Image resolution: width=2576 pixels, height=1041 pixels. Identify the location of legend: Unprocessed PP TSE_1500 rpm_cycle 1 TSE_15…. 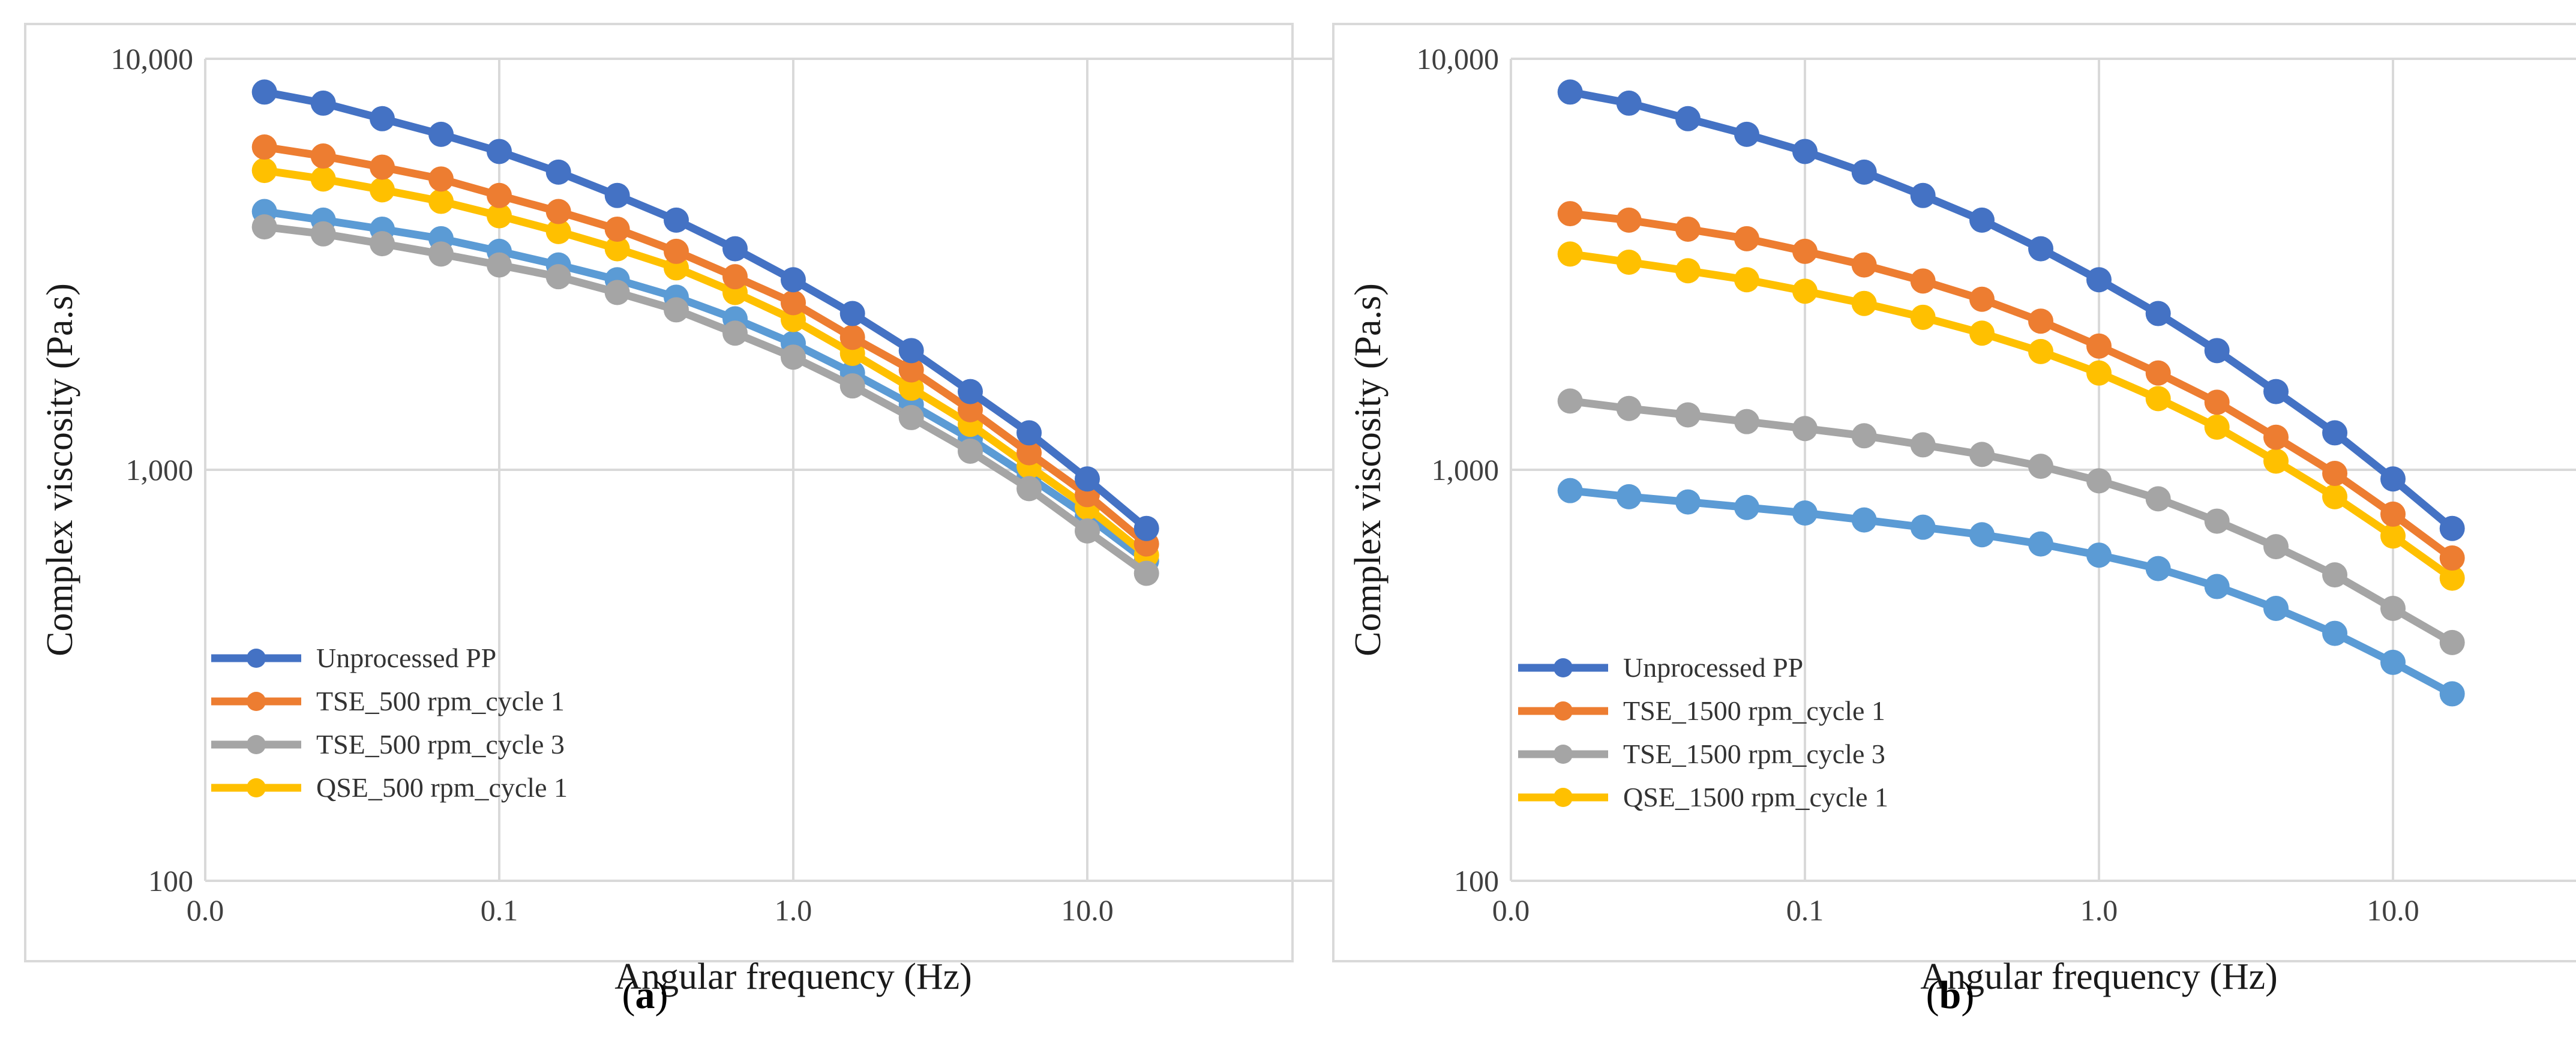
(1703, 732).